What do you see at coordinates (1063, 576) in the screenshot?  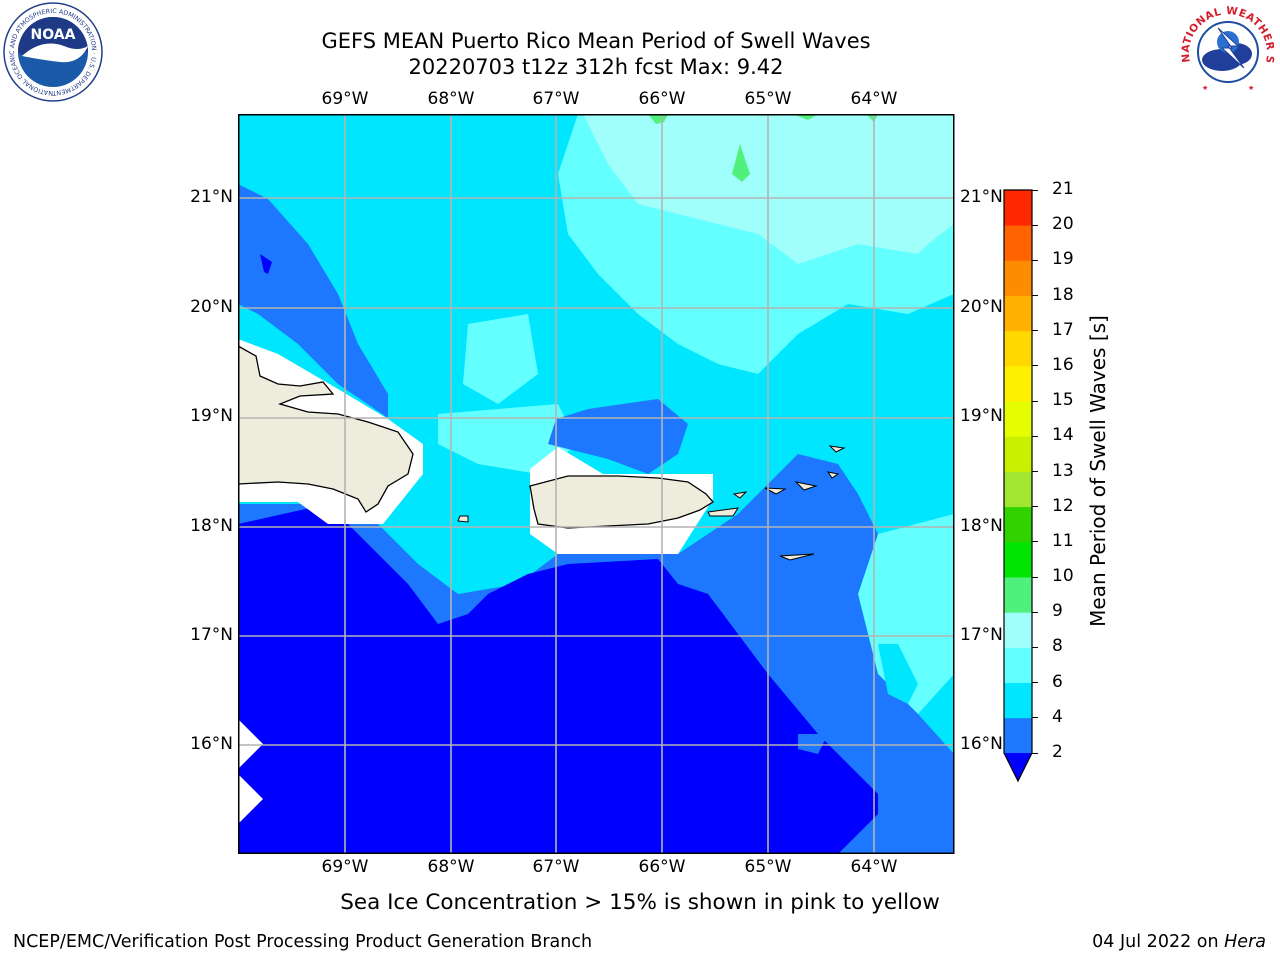 I see `colorbar-tick-label: 10` at bounding box center [1063, 576].